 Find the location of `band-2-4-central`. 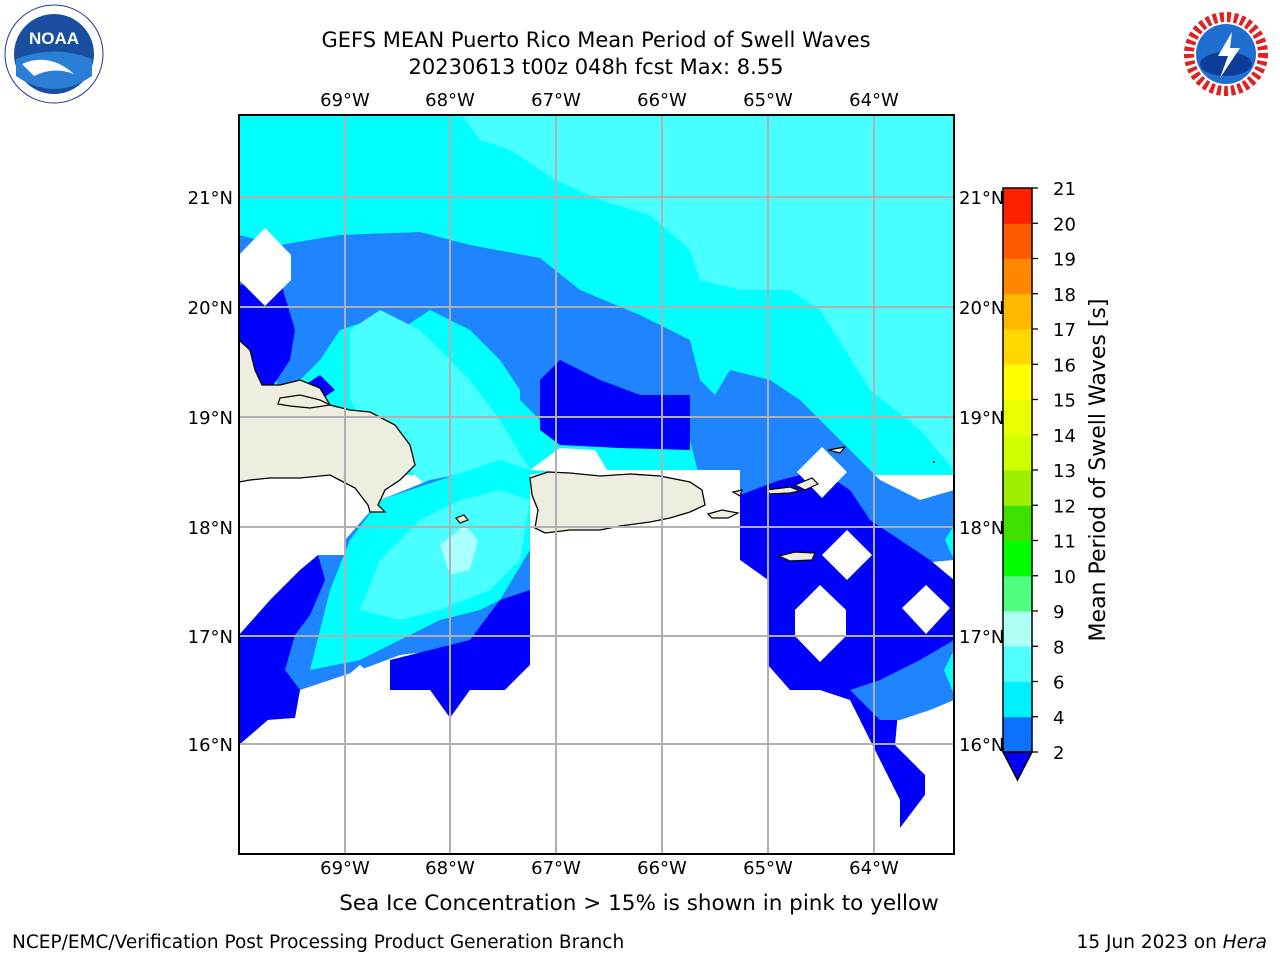

band-2-4-central is located at coordinates (615, 405).